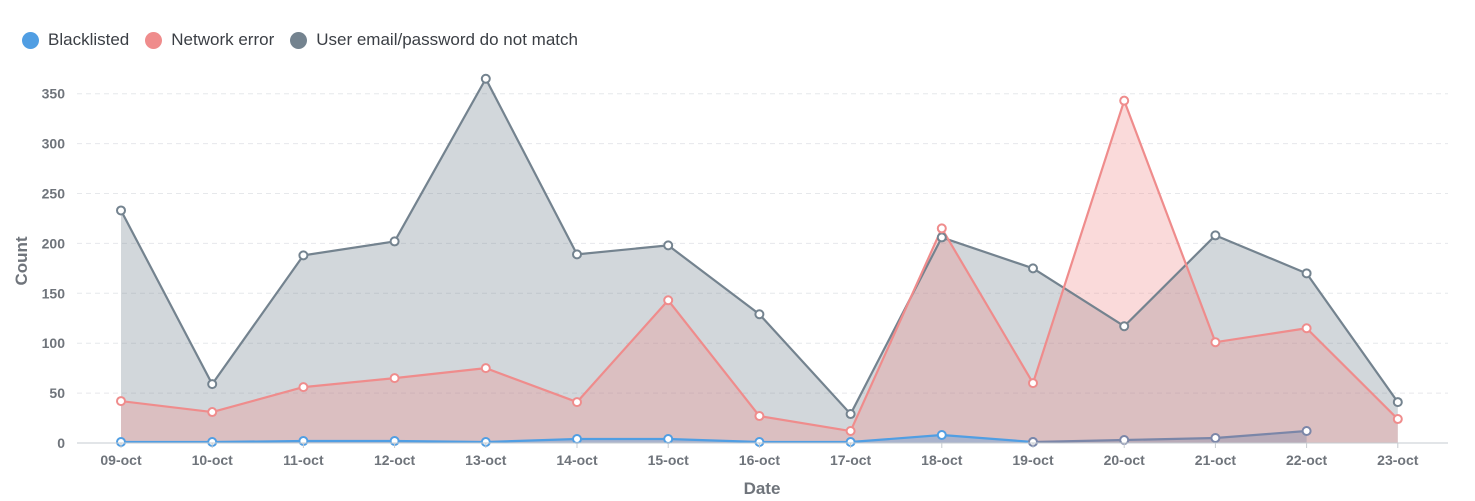 The width and height of the screenshot is (1475, 501). What do you see at coordinates (762, 488) in the screenshot?
I see `x-axis-title: Date` at bounding box center [762, 488].